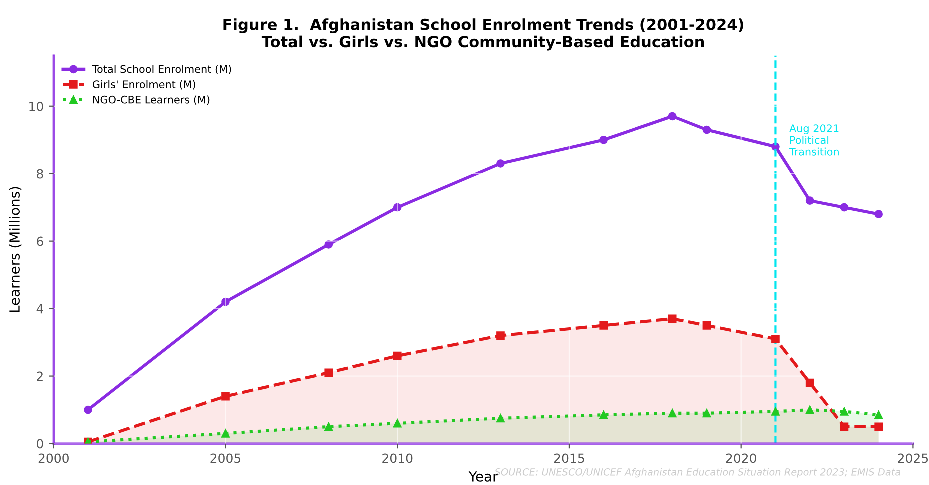  Describe the element at coordinates (484, 34) in the screenshot. I see `chart-title: Figure 1. Afghanistan School Enrolment Trends (2001-2024) Total vs. Girls vs. NGO Community-Based Education` at that location.